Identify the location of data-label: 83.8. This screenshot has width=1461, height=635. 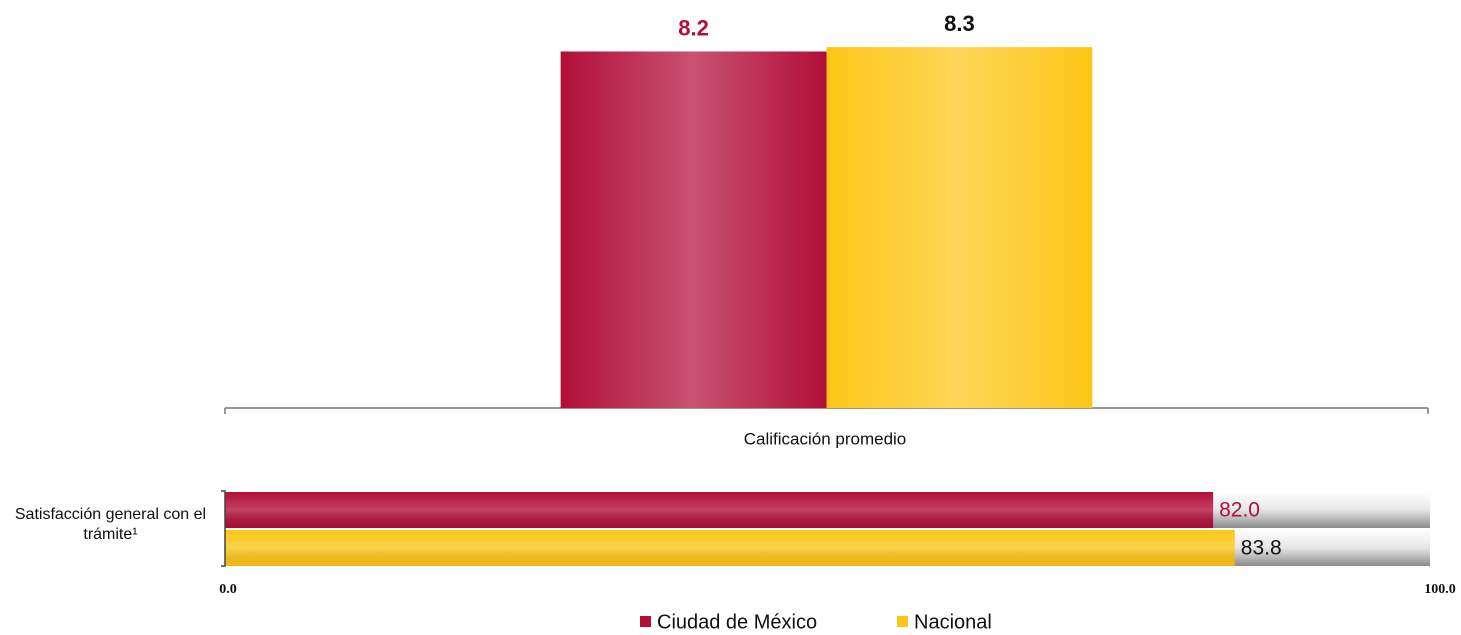
(1261, 548).